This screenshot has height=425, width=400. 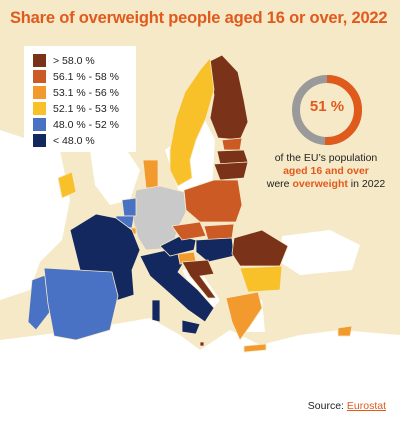 What do you see at coordinates (115, 172) in the screenshot?
I see `north-sea` at bounding box center [115, 172].